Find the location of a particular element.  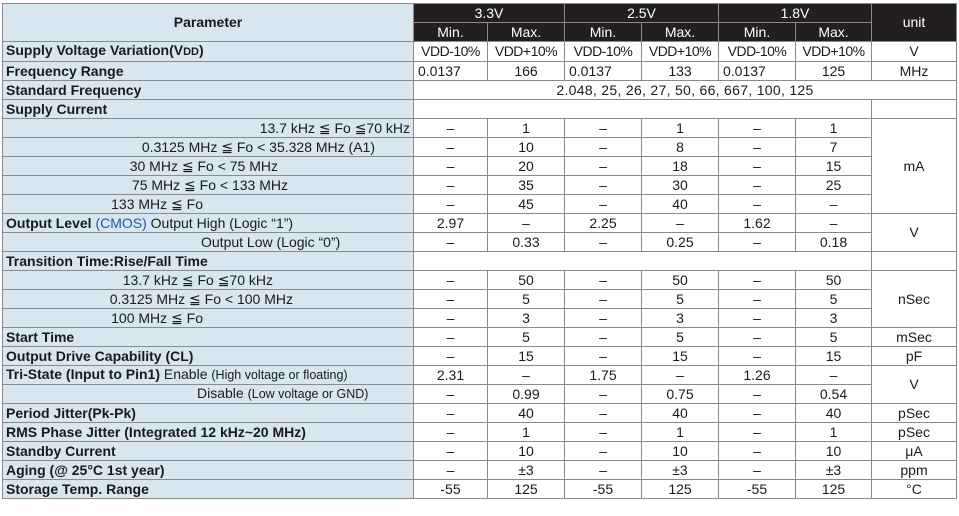

parameter-header: Parameter is located at coordinates (208, 22).